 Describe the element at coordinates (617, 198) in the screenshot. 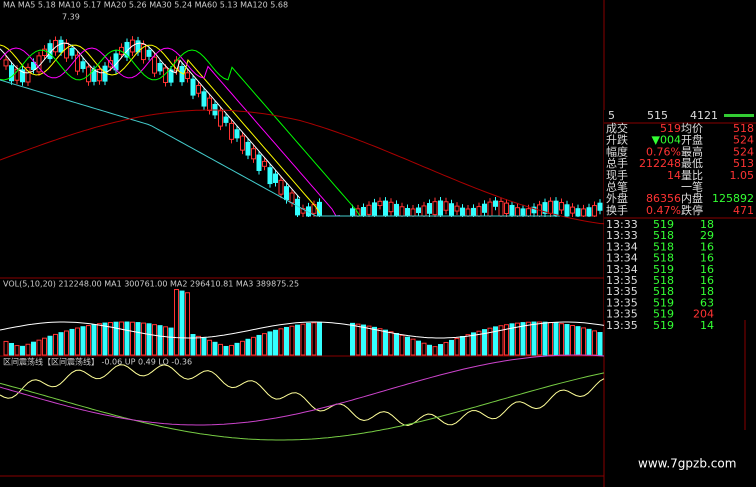

I see `quote-label: 外盘` at that location.